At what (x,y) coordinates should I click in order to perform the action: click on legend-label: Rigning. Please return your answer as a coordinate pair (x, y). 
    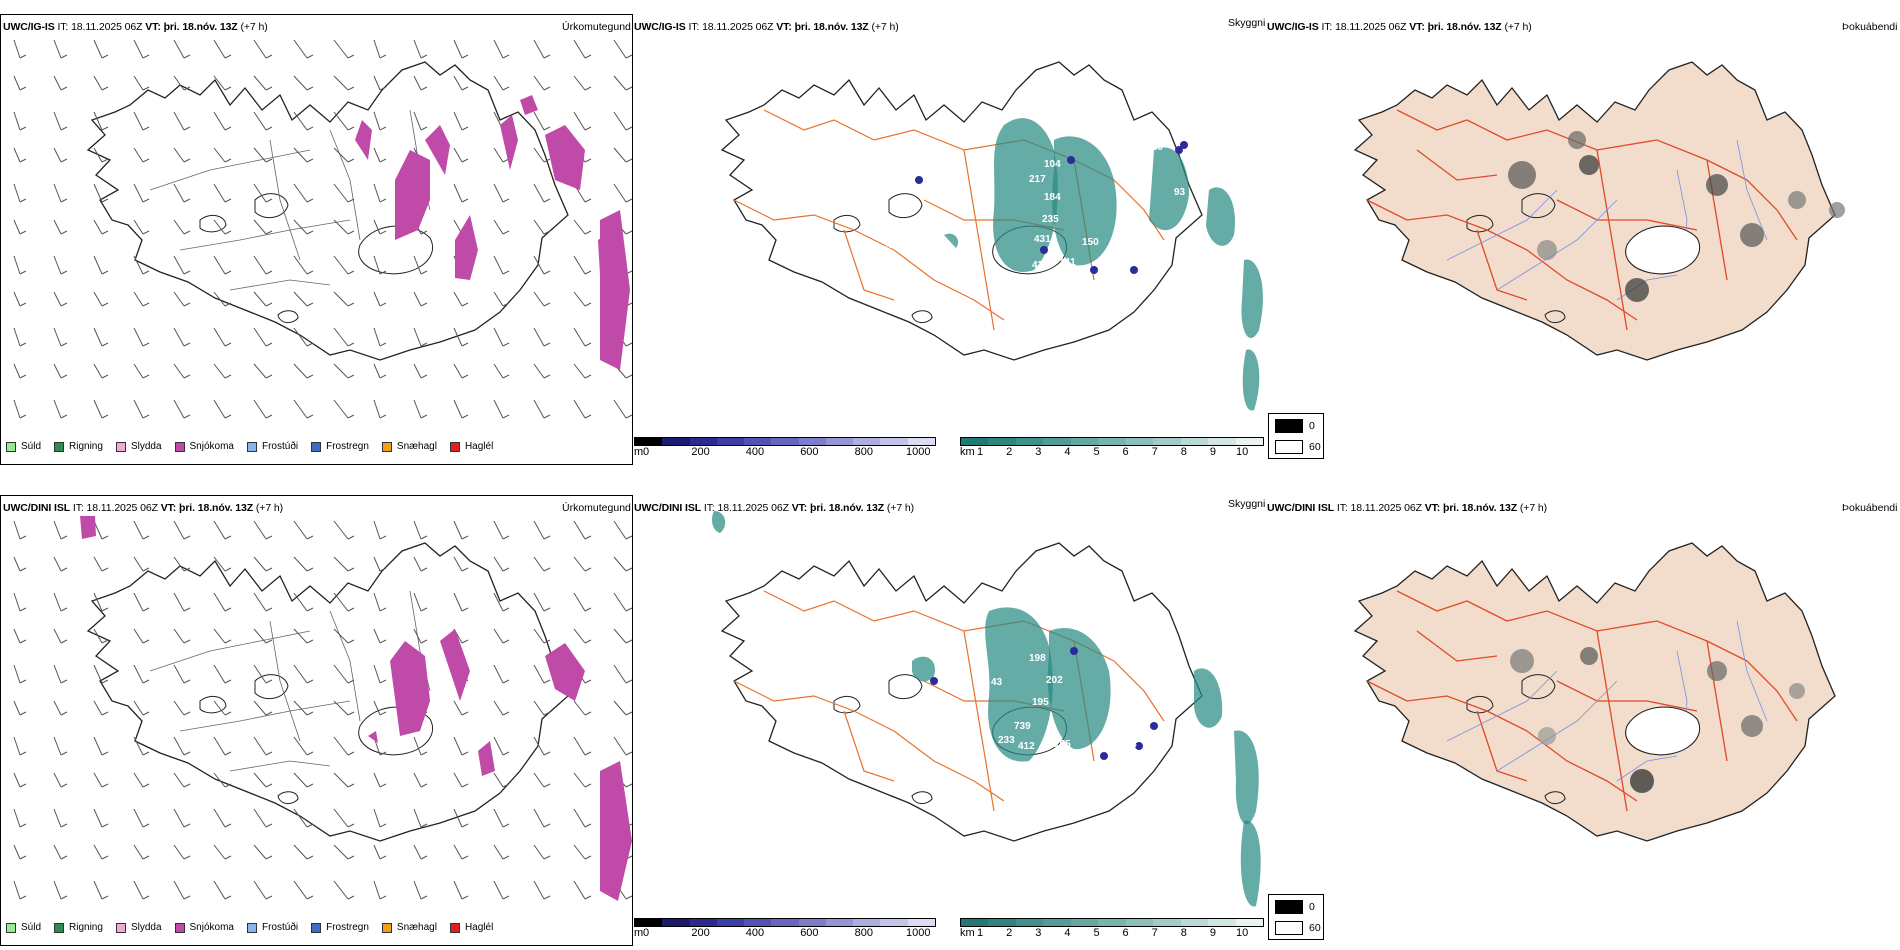
    Looking at the image, I should click on (86, 446).